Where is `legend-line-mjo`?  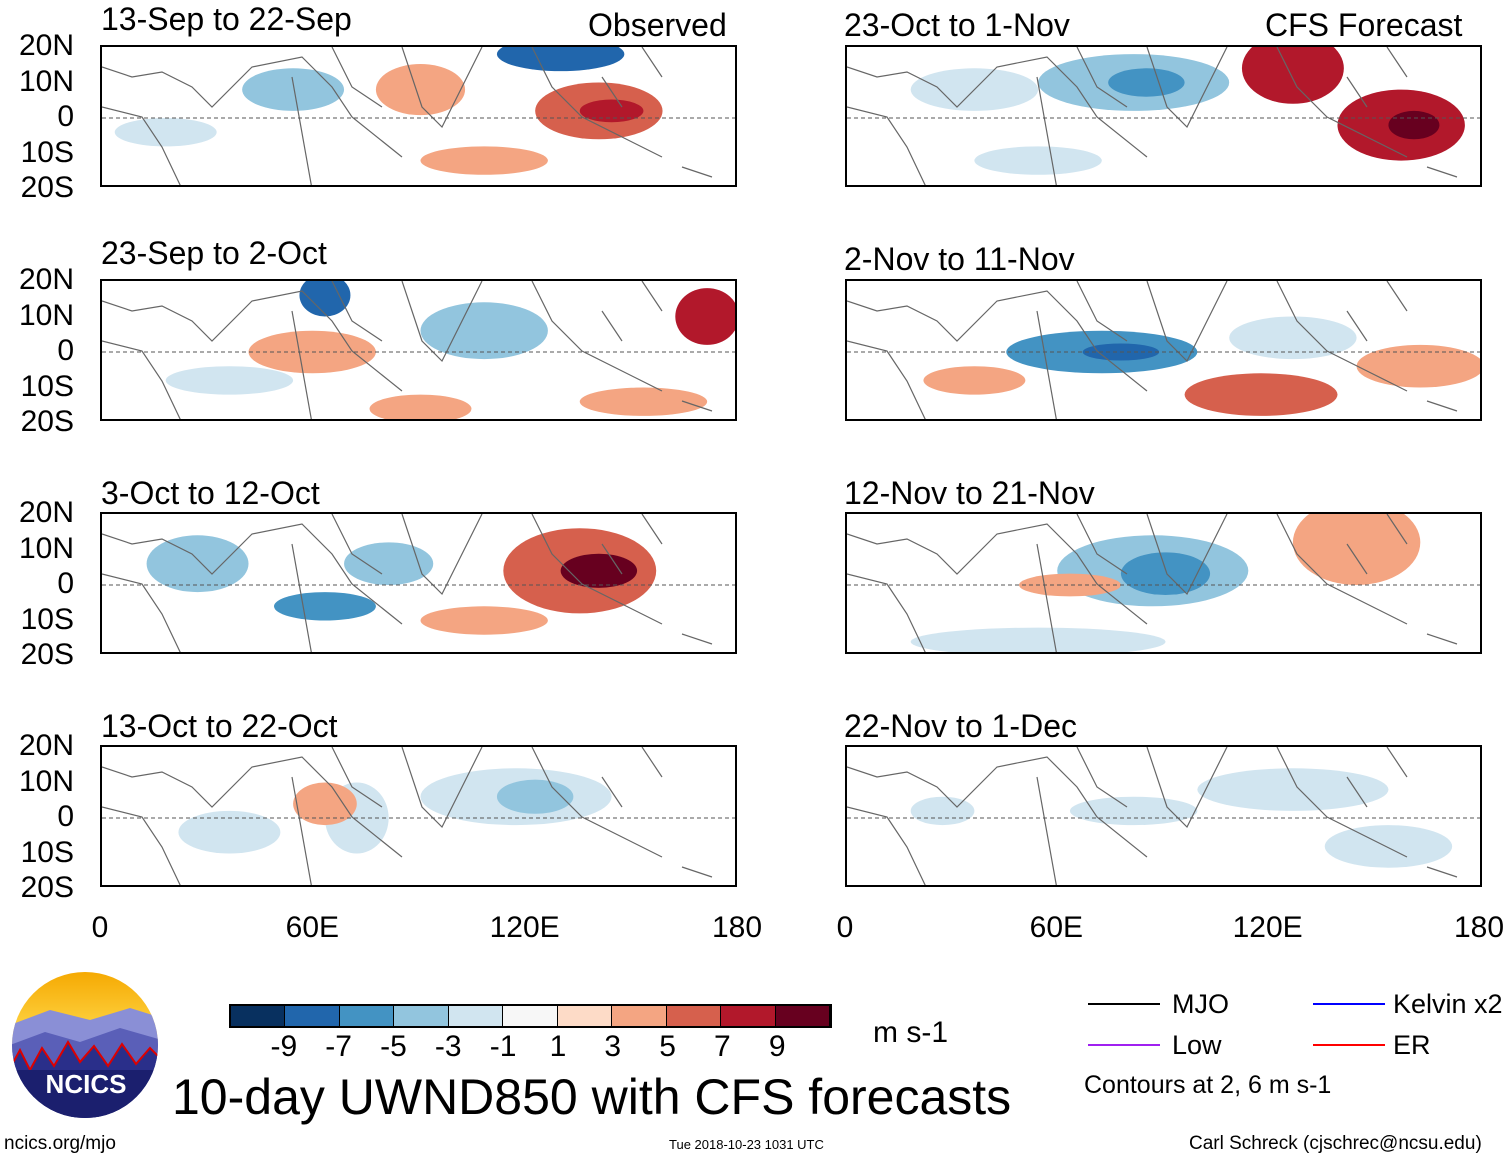
legend-line-mjo is located at coordinates (1124, 1004).